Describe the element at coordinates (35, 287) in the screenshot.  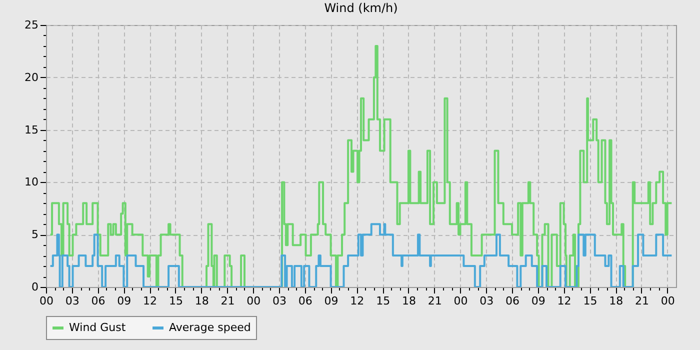
I see `y-tick-label: 0` at that location.